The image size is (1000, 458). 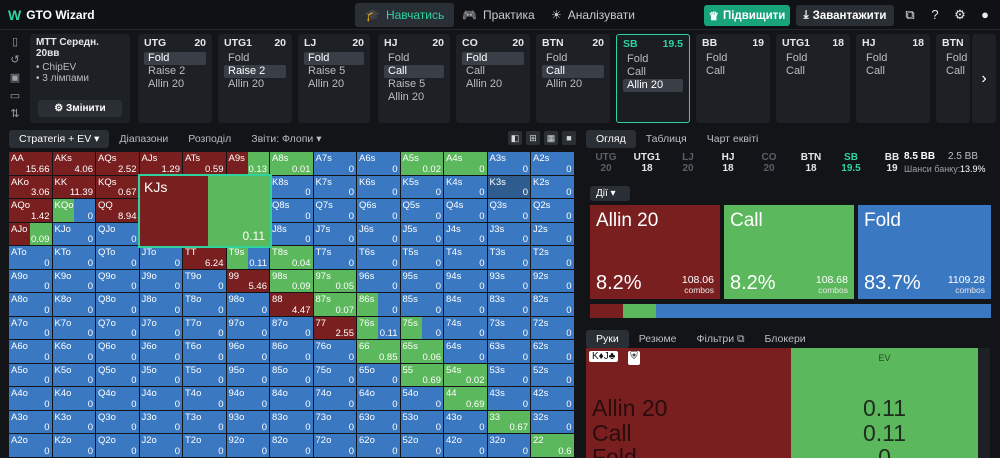 I want to click on hand-cell: T6o 0, so click(x=205, y=352).